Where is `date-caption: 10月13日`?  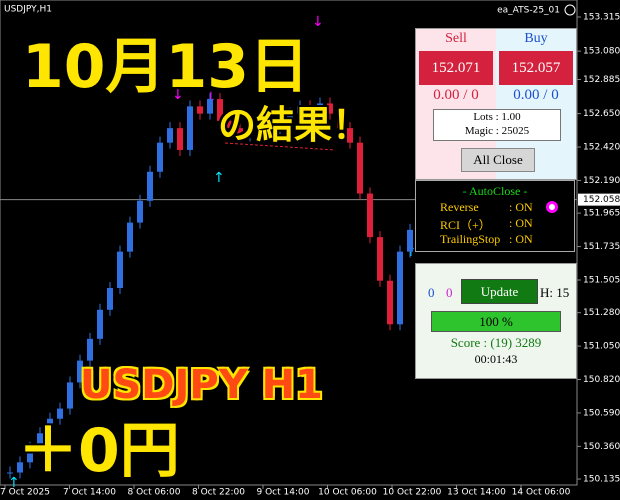
date-caption: 10月13日 is located at coordinates (165, 67).